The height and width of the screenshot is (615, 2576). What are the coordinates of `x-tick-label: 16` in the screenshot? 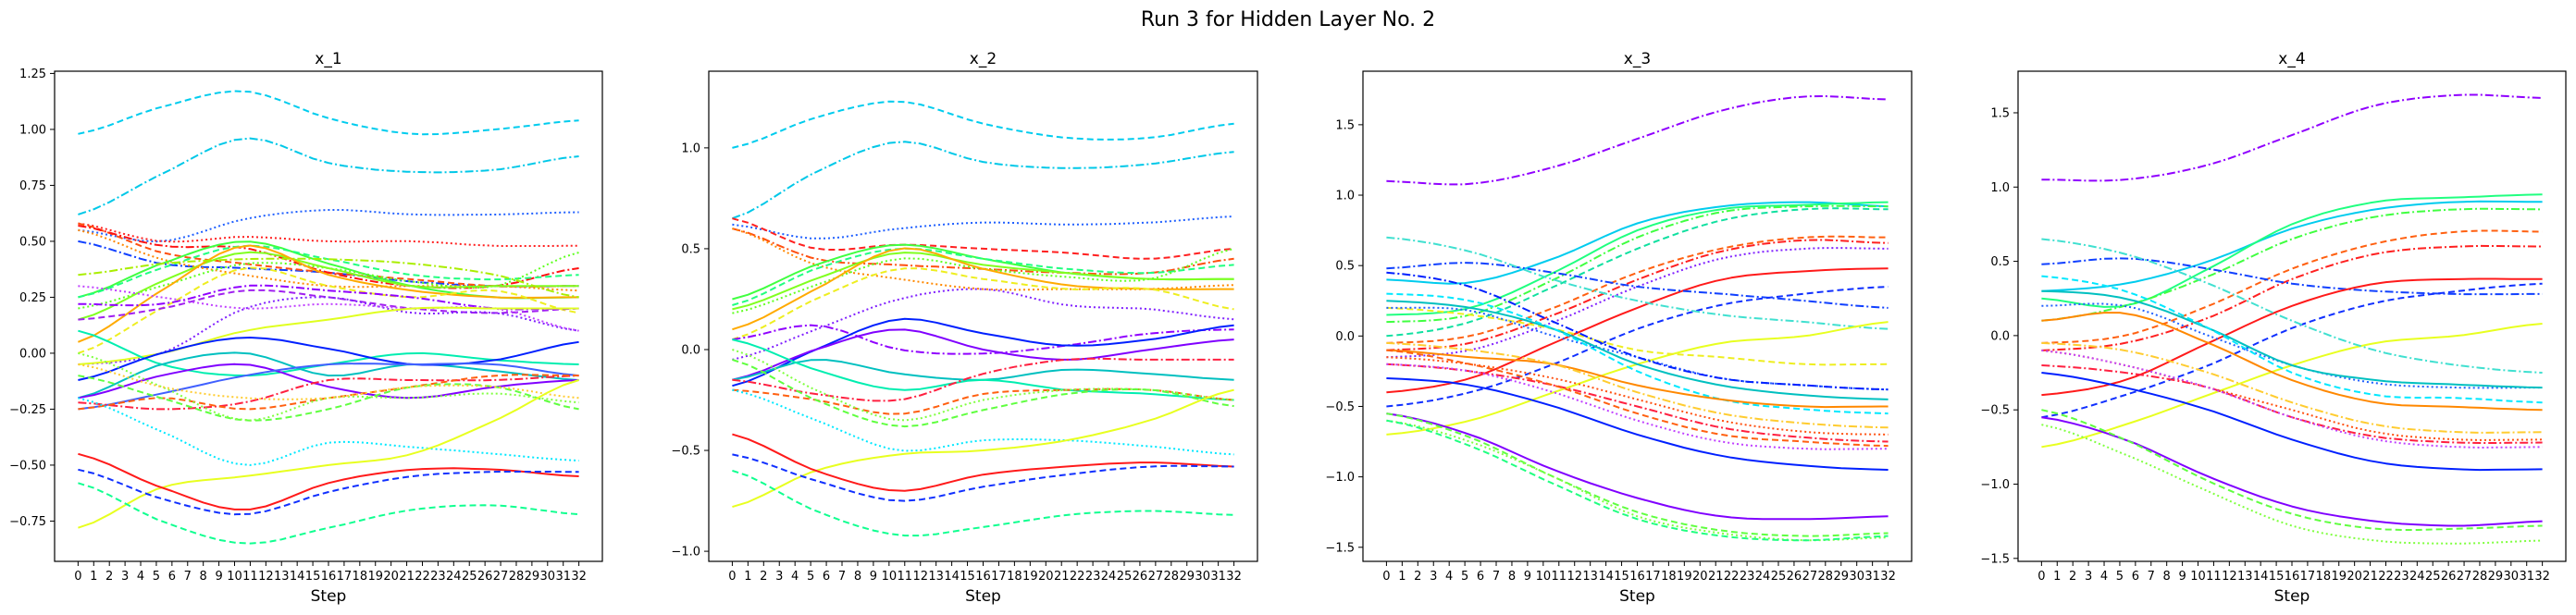 It's located at (329, 577).